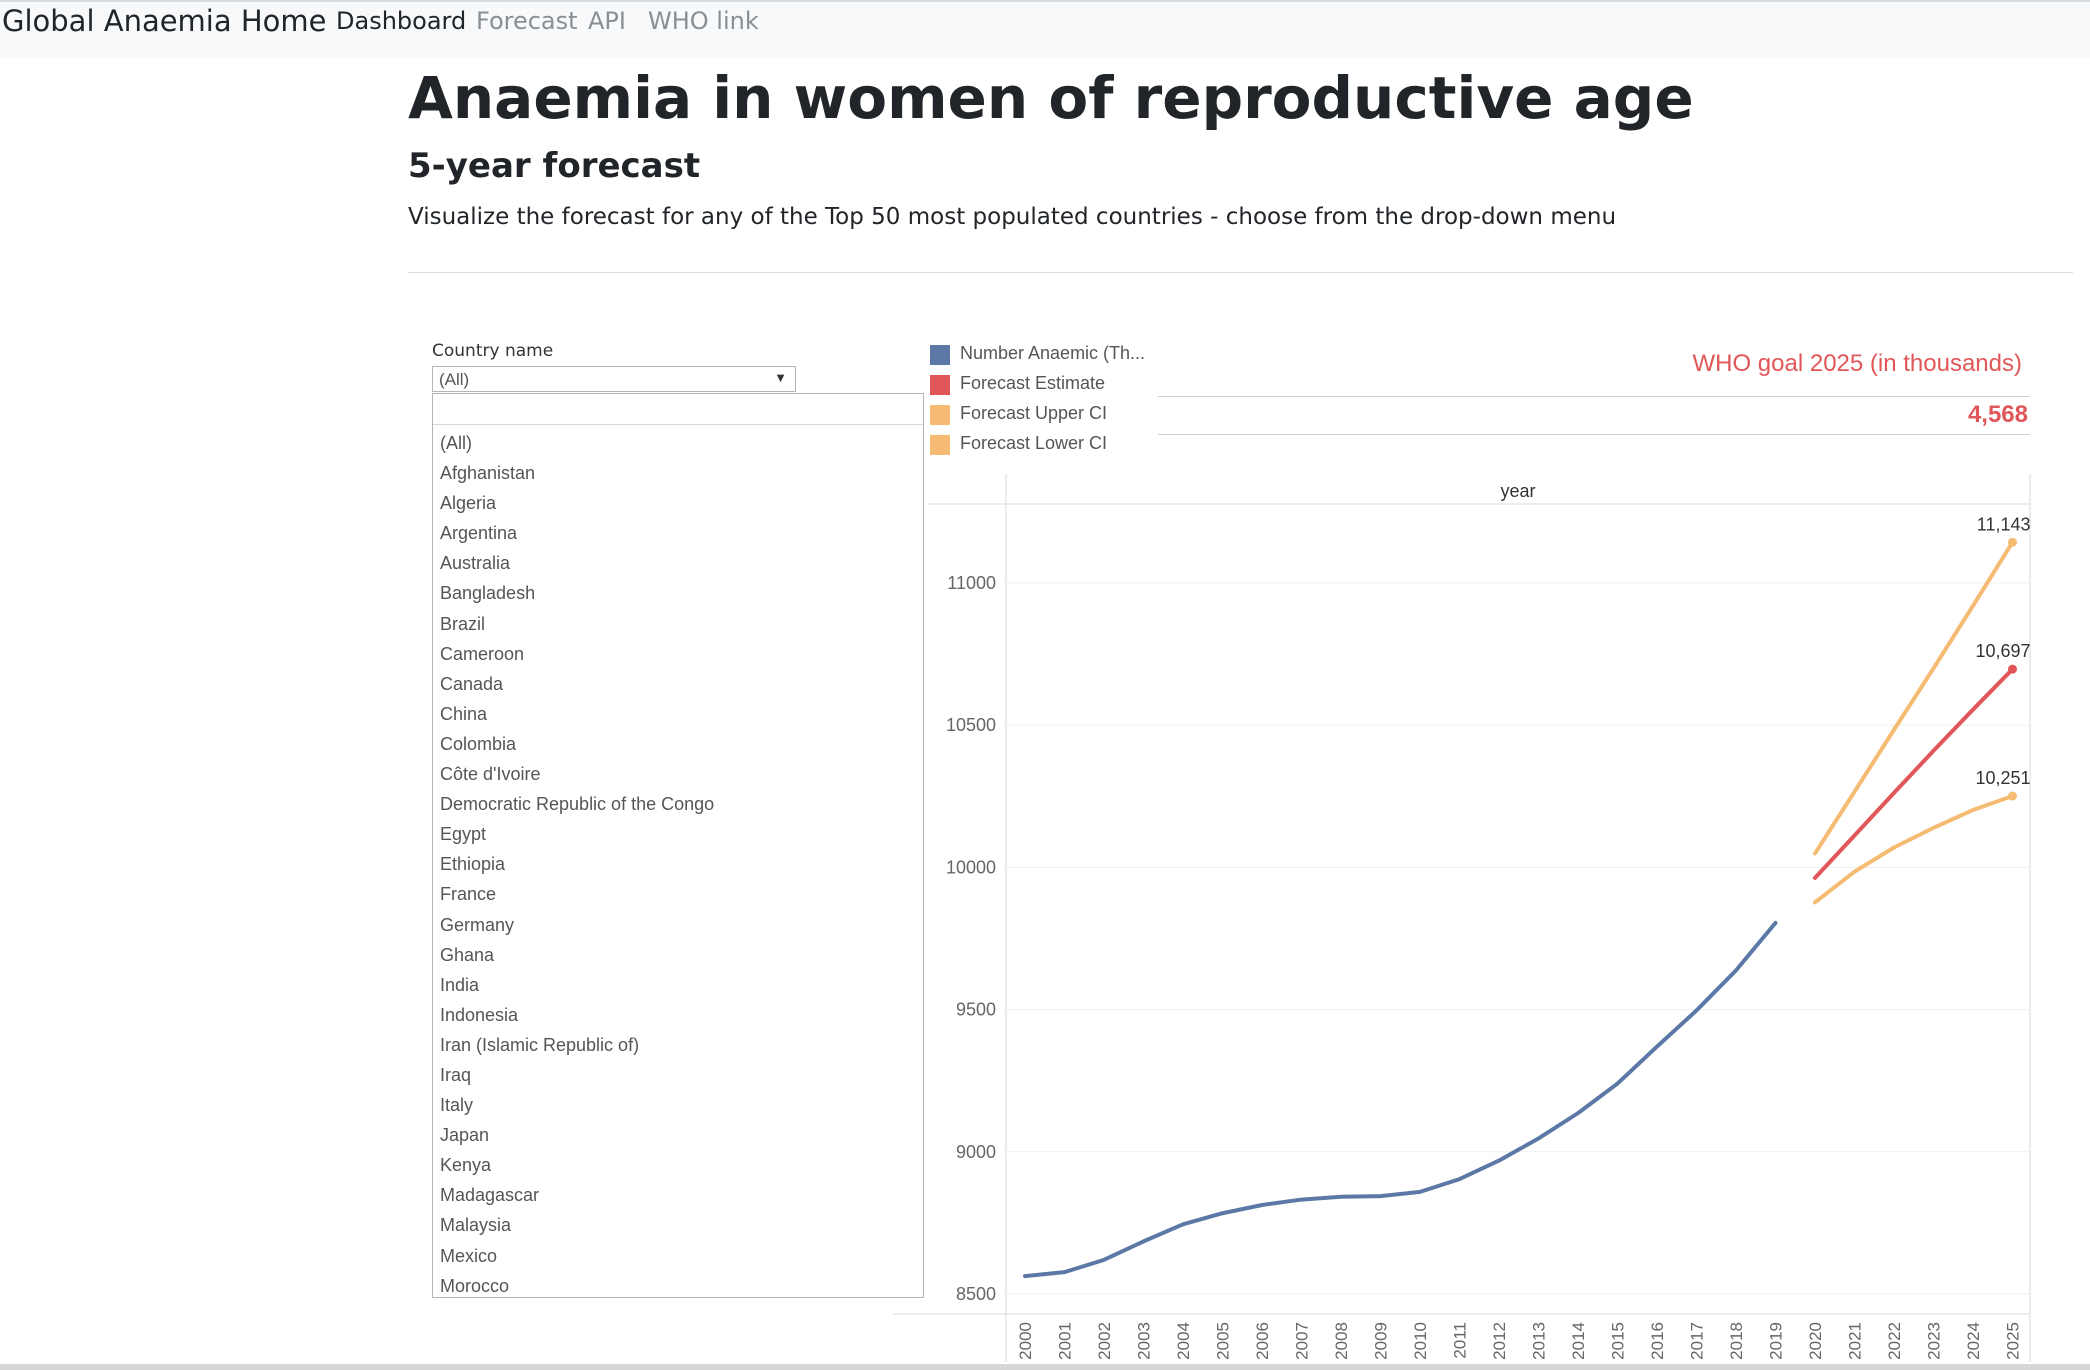 The image size is (2090, 1370). Describe the element at coordinates (2002, 651) in the screenshot. I see `data-label: 10,697` at that location.